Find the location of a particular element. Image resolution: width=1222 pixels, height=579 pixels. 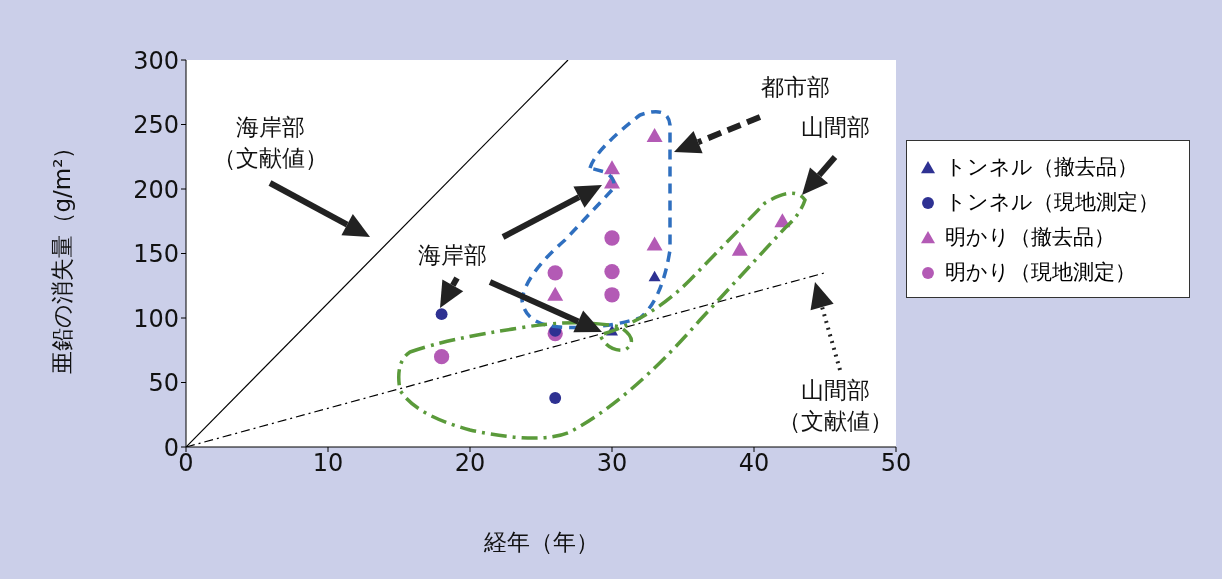

legend-label: 明かり（撤去品） is located at coordinates (1030, 237).